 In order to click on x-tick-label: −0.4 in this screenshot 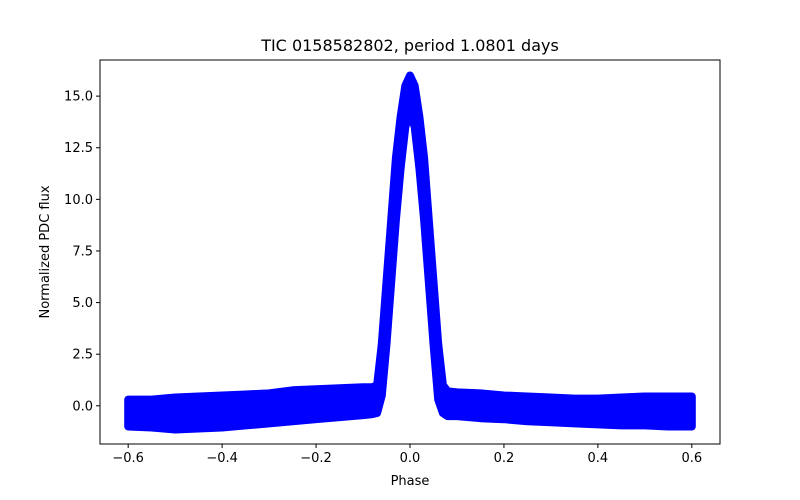, I will do `click(222, 458)`.